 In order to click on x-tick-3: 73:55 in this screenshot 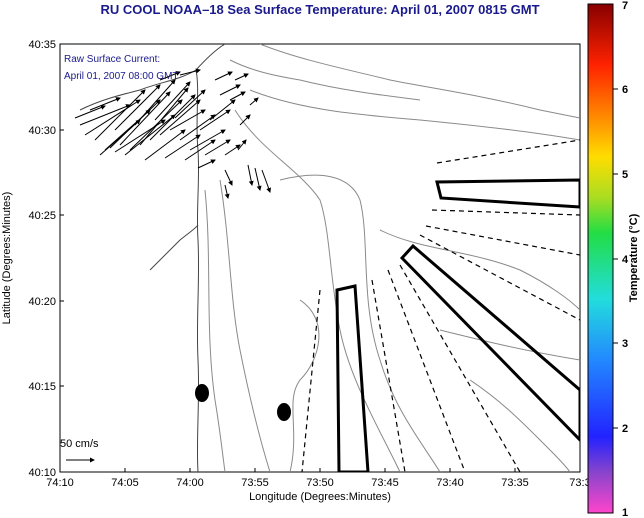, I will do `click(255, 483)`.